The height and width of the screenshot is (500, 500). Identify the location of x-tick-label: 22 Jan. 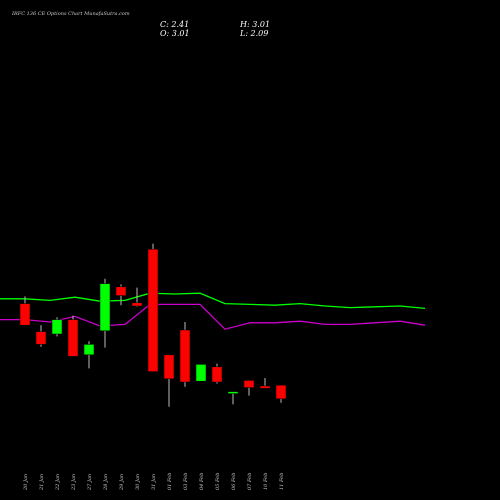
(58, 482).